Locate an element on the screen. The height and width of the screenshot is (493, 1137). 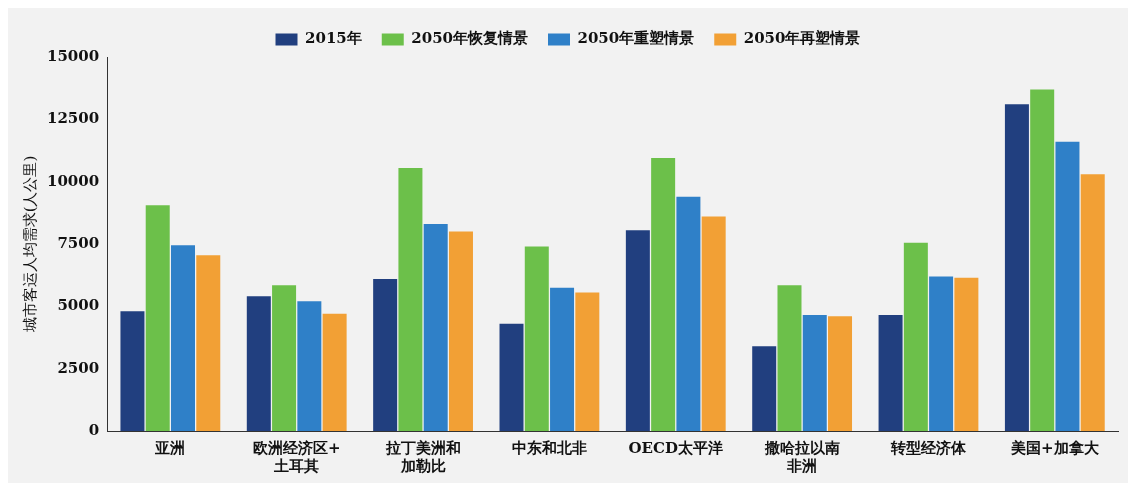
y-tick-label: 15000 is located at coordinates (73, 55).